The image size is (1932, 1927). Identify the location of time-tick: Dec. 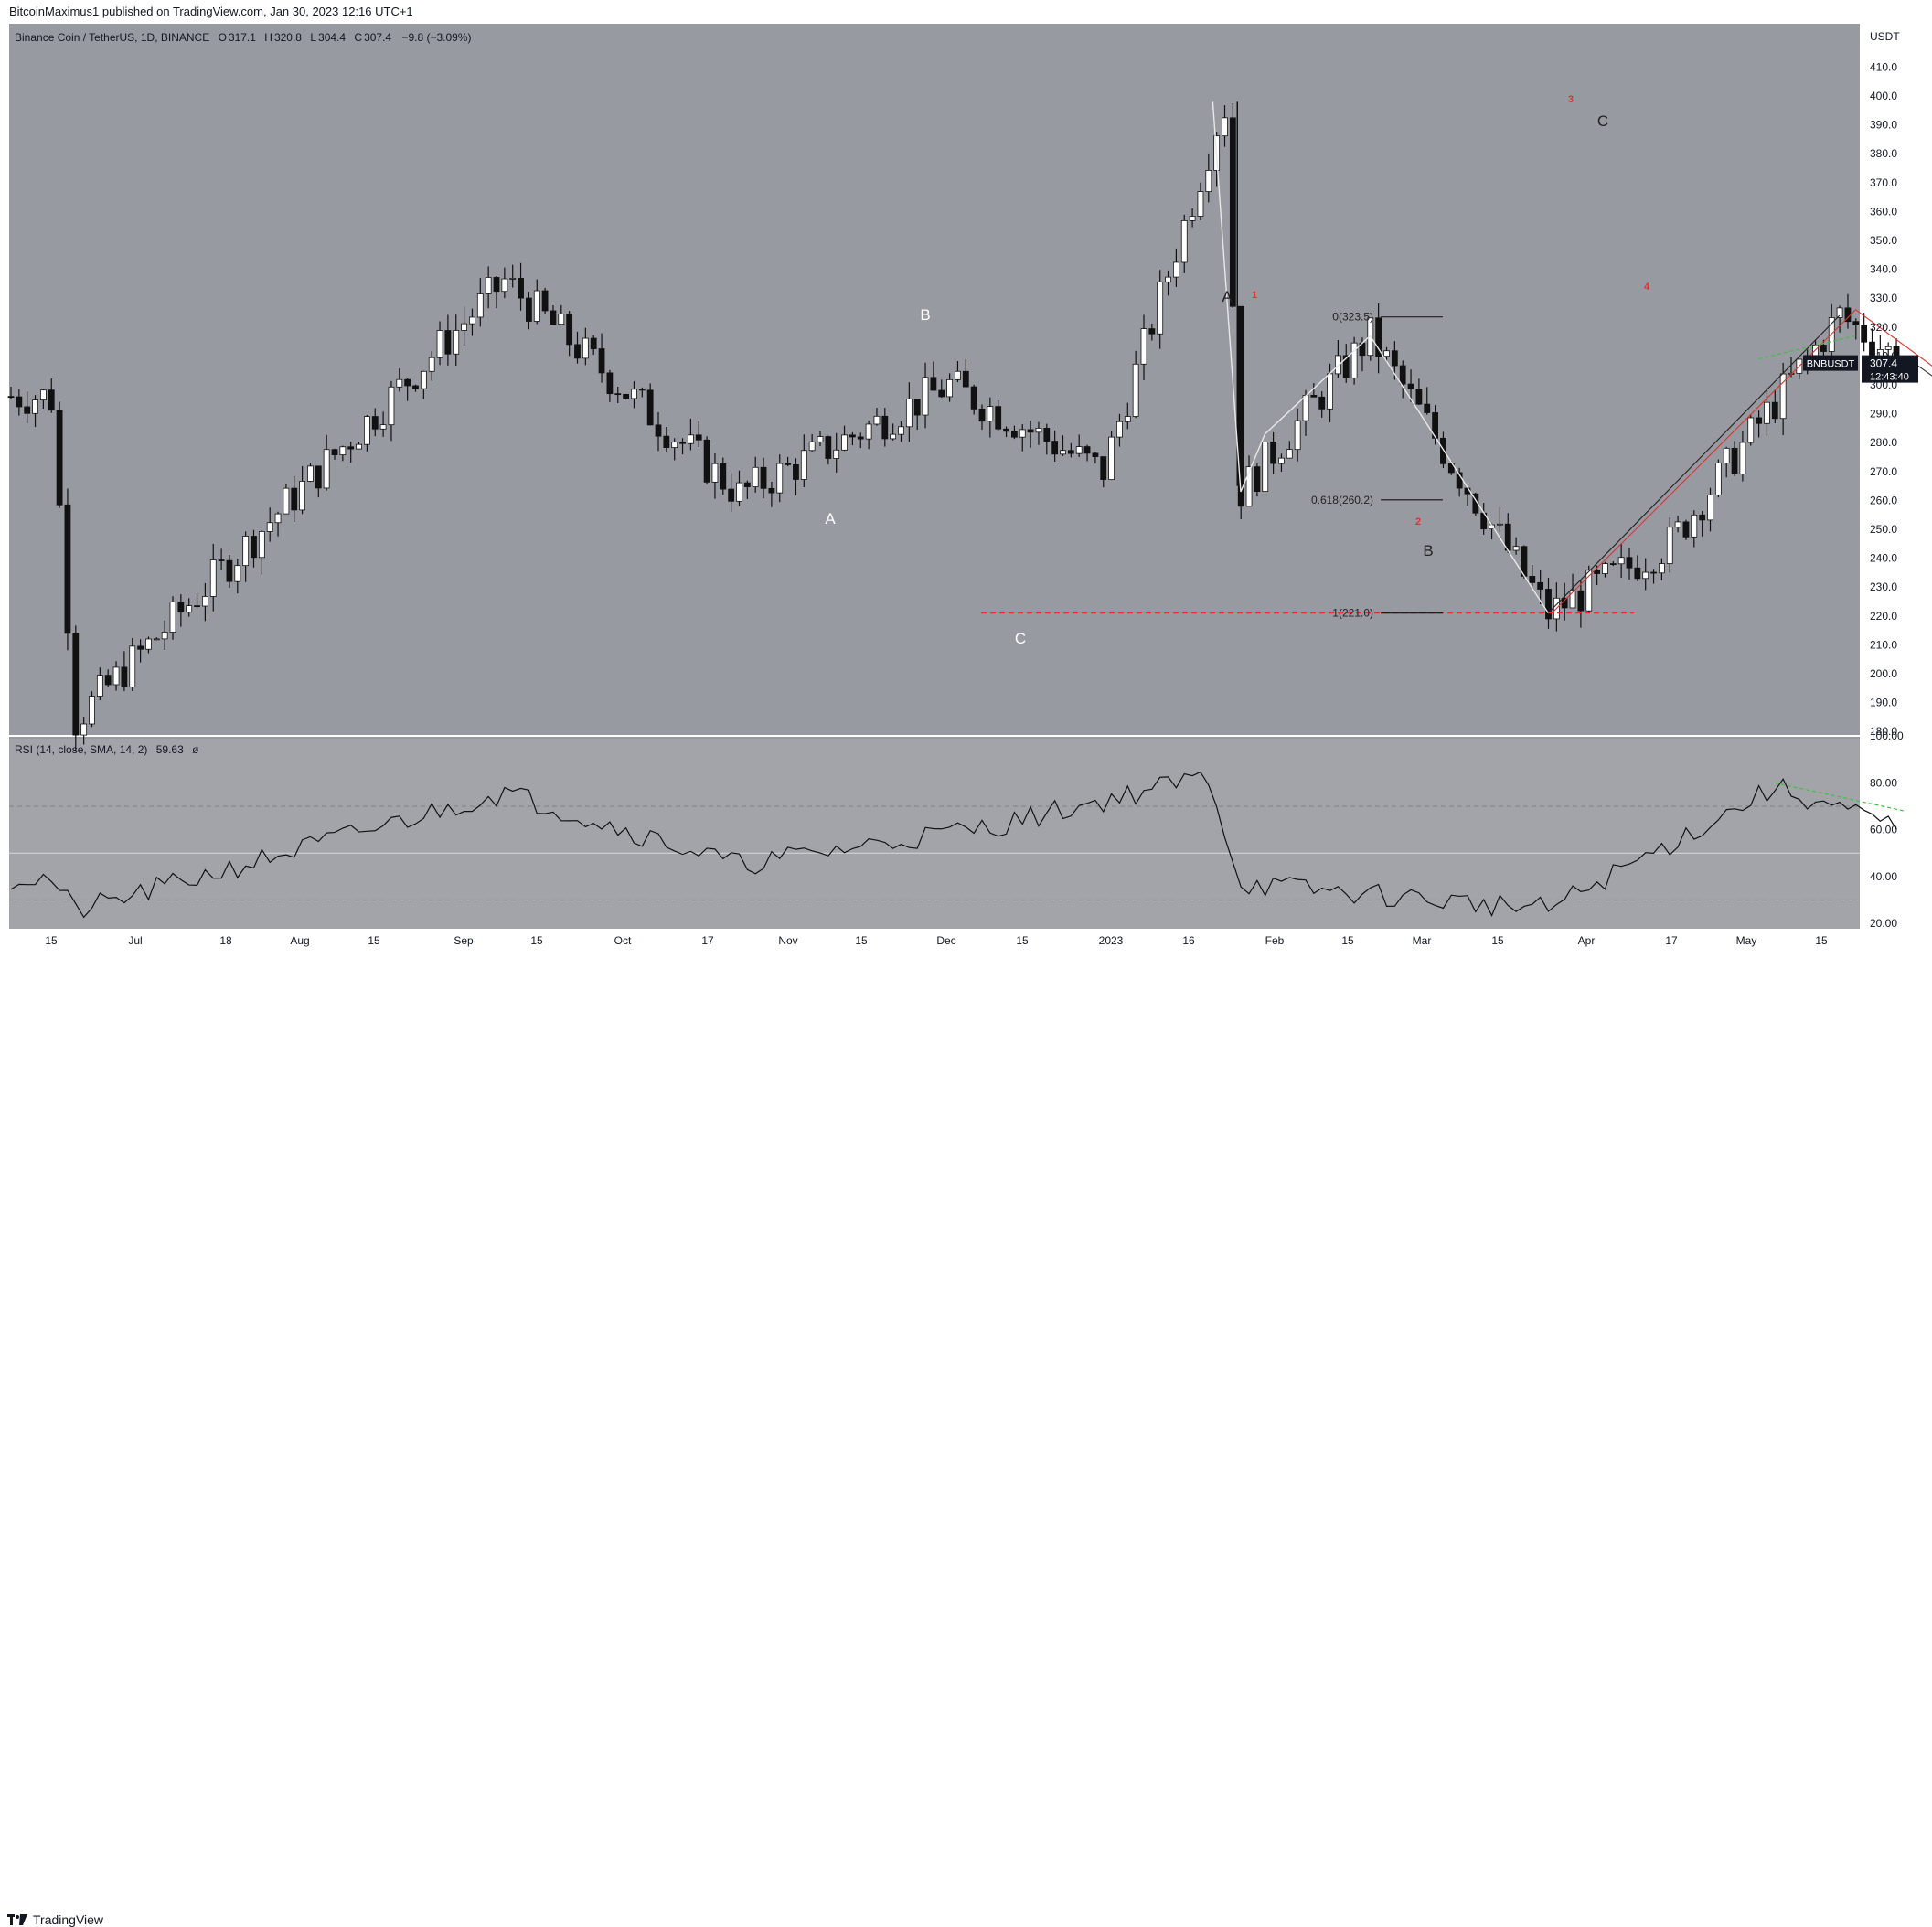
(945, 941).